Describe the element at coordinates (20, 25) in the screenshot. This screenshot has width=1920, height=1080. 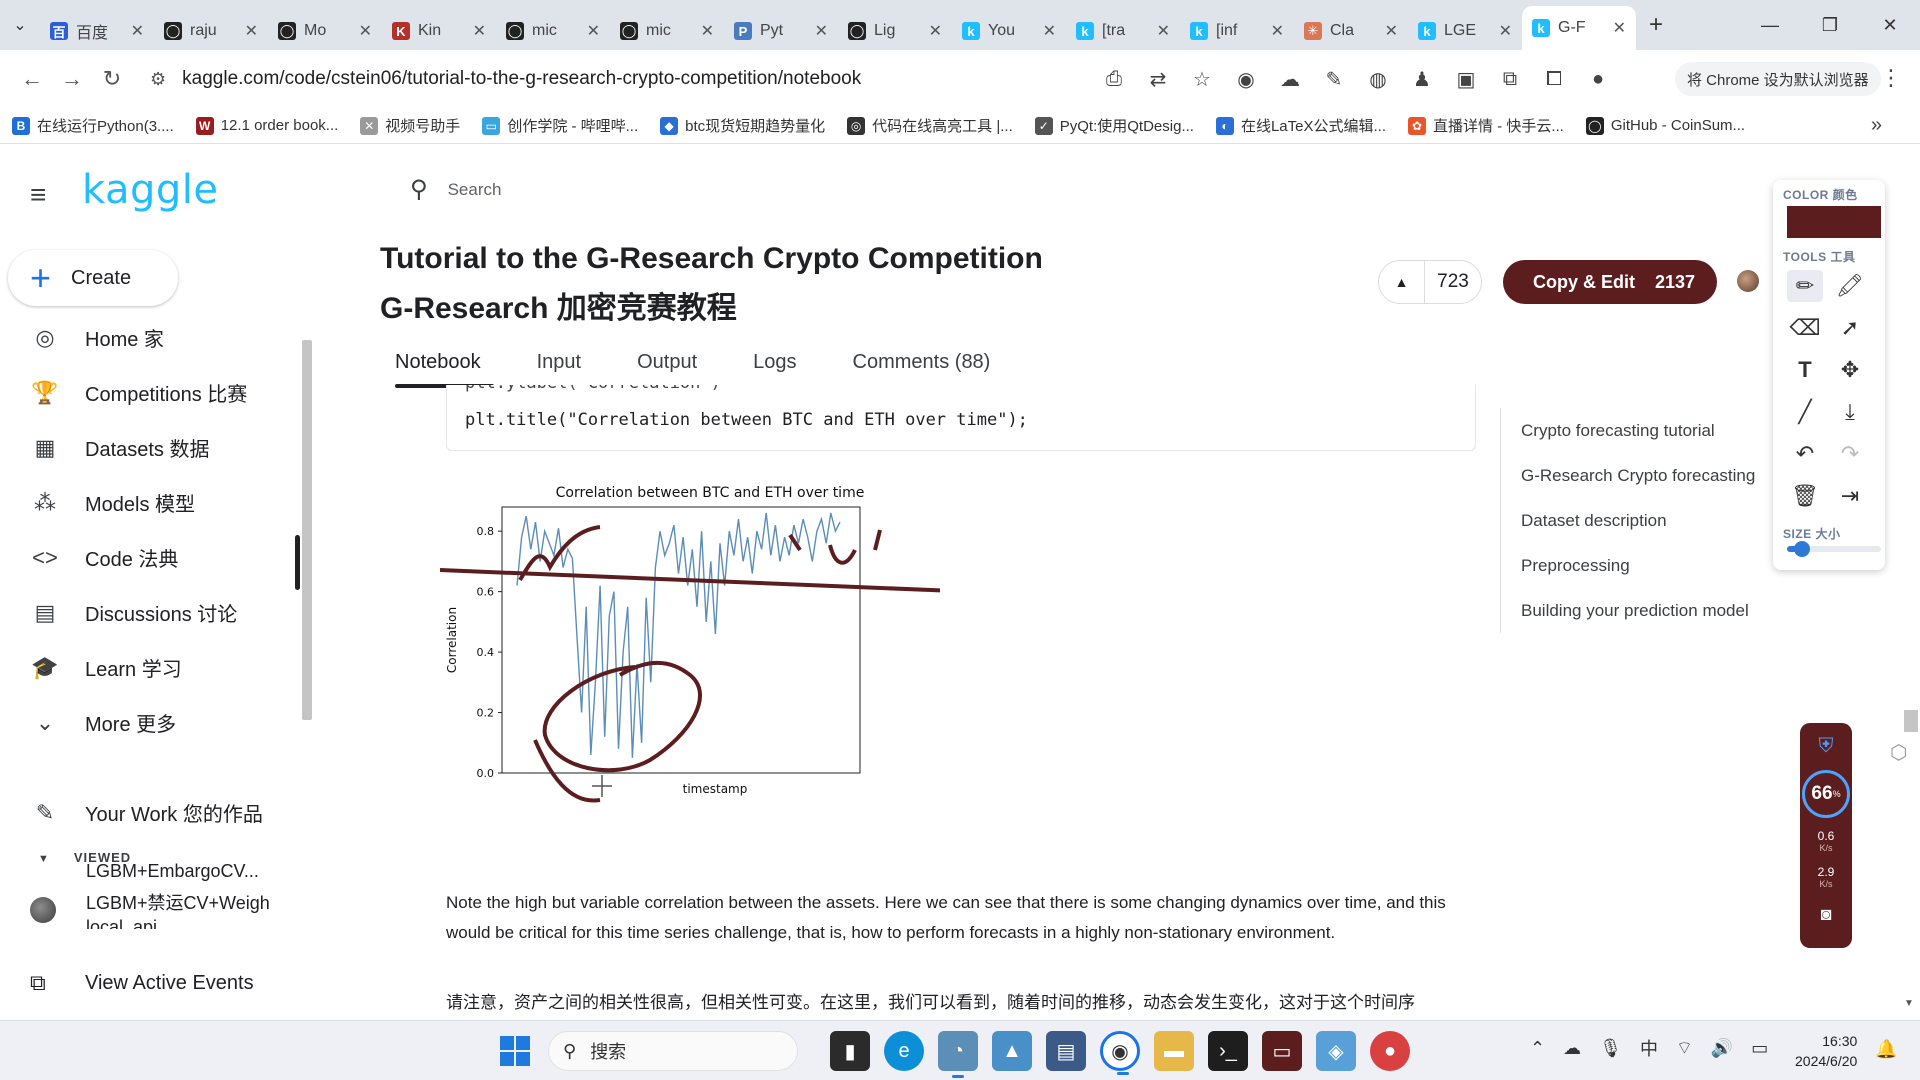
I see `tab-search-button: ⌄` at that location.